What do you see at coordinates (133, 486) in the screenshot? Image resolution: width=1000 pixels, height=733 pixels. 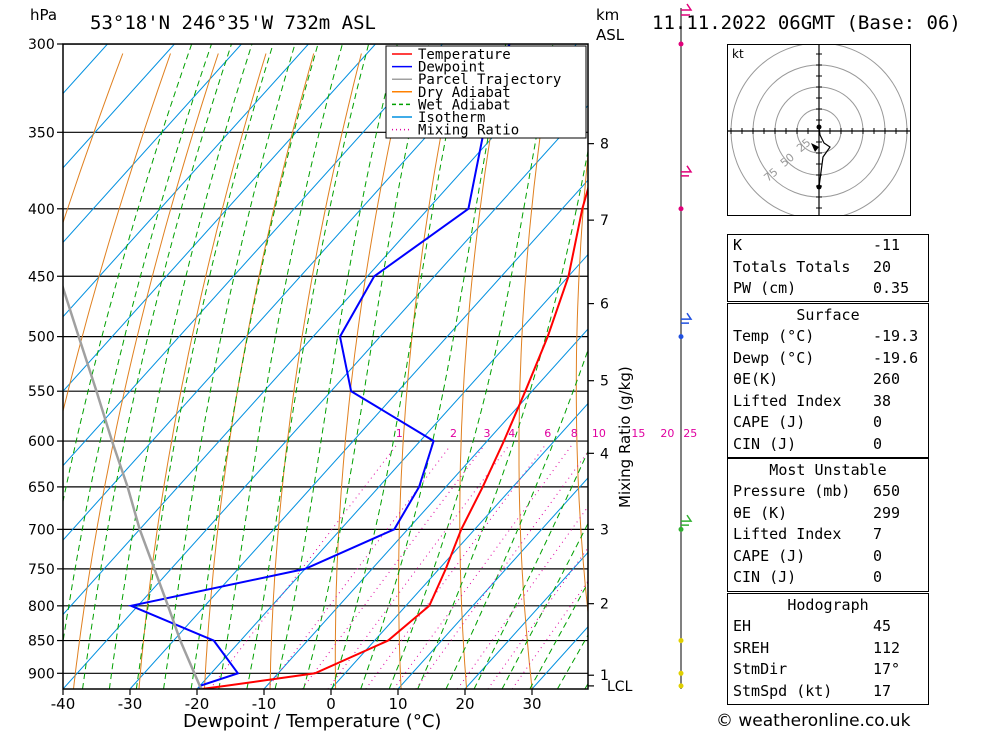 I see `parcel-trajectory-line` at bounding box center [133, 486].